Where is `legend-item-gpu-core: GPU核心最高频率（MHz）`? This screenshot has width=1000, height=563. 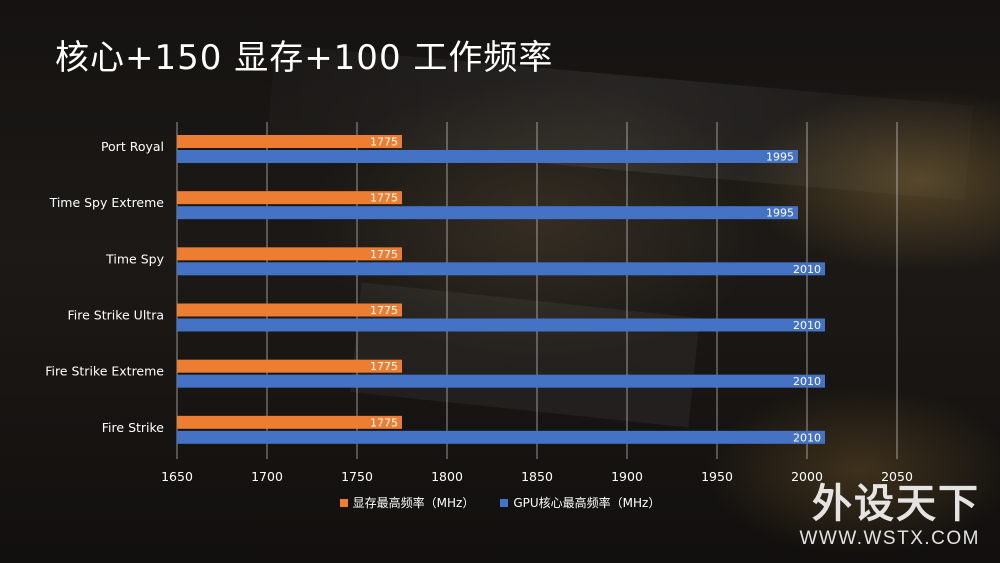 legend-item-gpu-core: GPU核心最高频率（MHz） is located at coordinates (580, 502).